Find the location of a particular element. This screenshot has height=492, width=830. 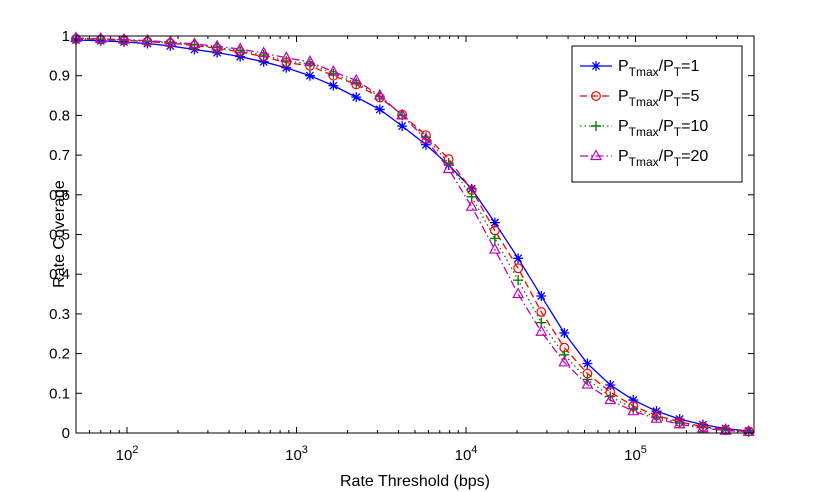

legend-label-part: =1 is located at coordinates (690, 66).